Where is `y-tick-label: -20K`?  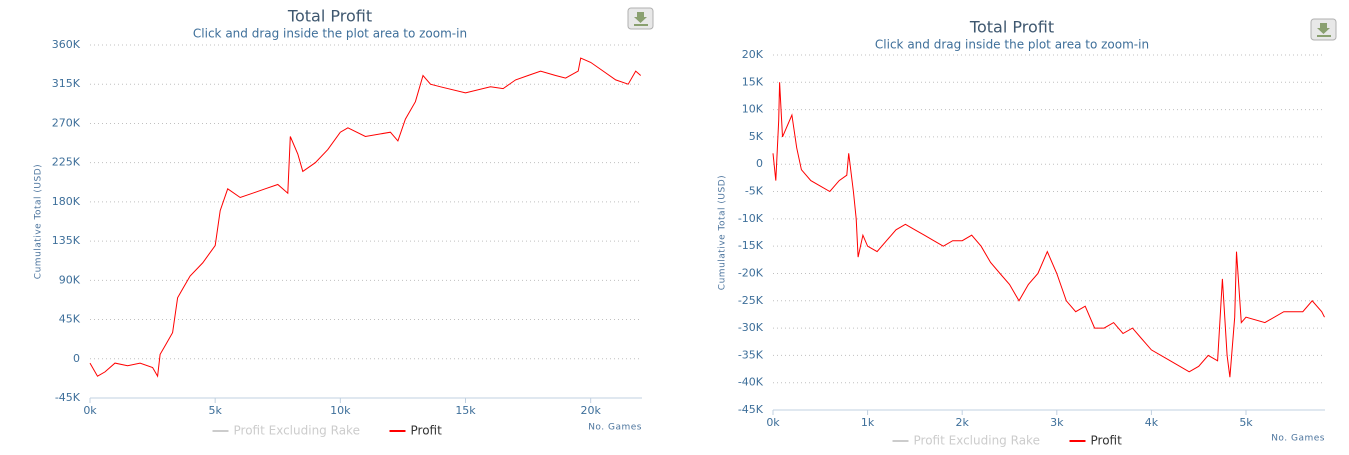 y-tick-label: -20K is located at coordinates (751, 272).